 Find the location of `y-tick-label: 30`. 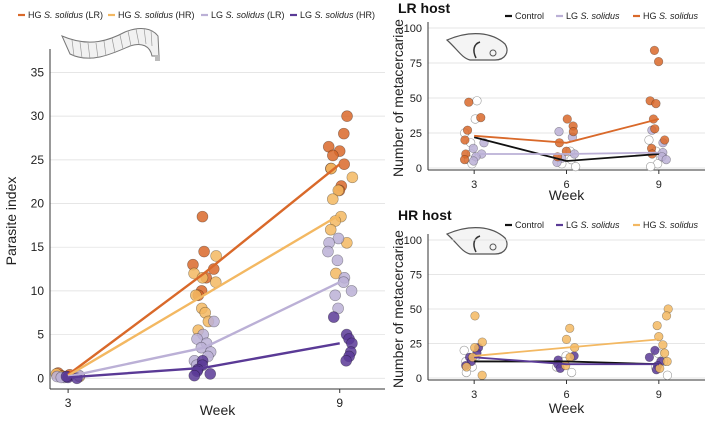

y-tick-label: 30 is located at coordinates (38, 116).